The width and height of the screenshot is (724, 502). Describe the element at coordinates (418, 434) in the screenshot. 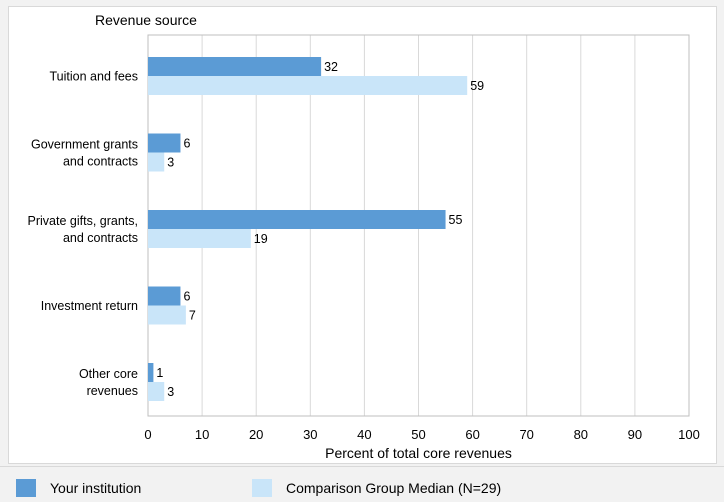

I see `x-tick-label: 50` at that location.